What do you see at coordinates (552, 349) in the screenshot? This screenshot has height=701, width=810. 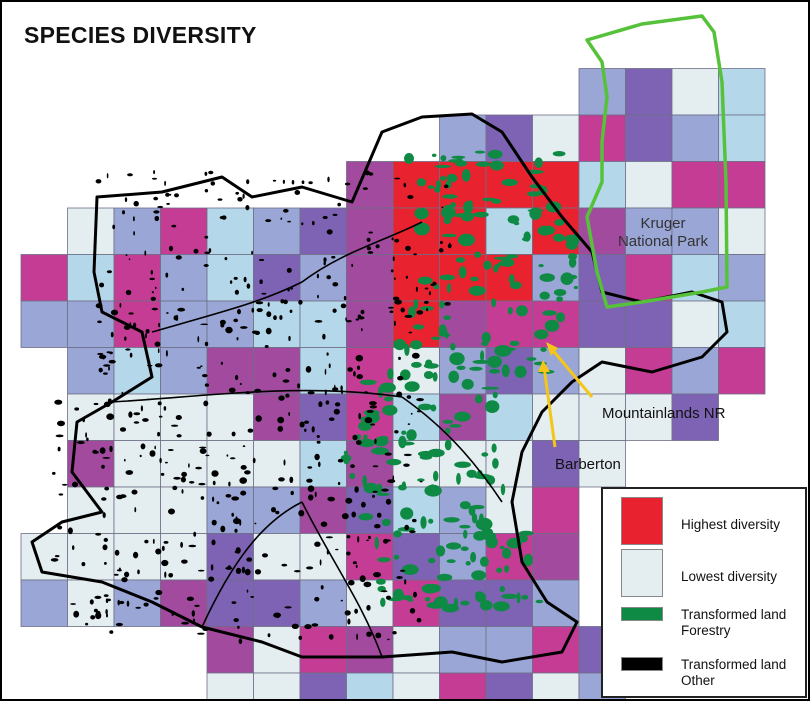 I see `mountainlands-arrowhead` at bounding box center [552, 349].